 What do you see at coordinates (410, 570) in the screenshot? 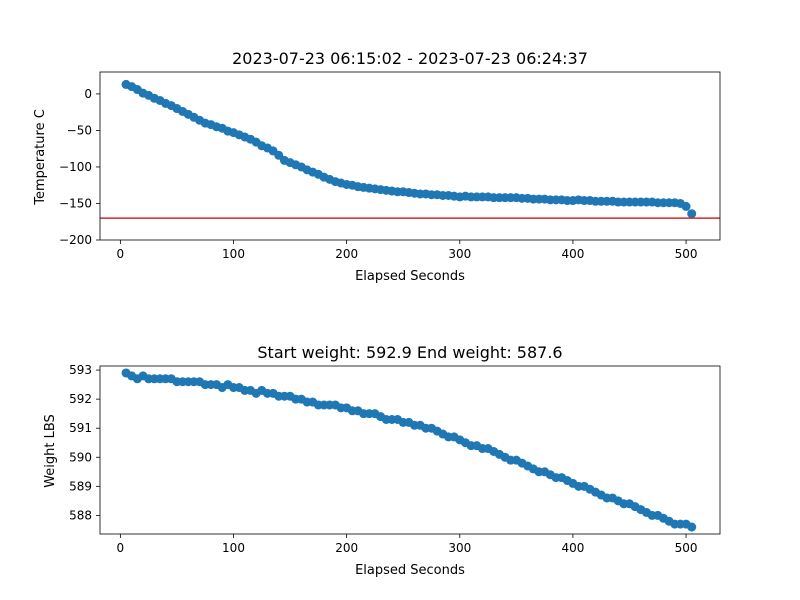
I see `weight-x-axis-label: Elapsed Seconds` at bounding box center [410, 570].